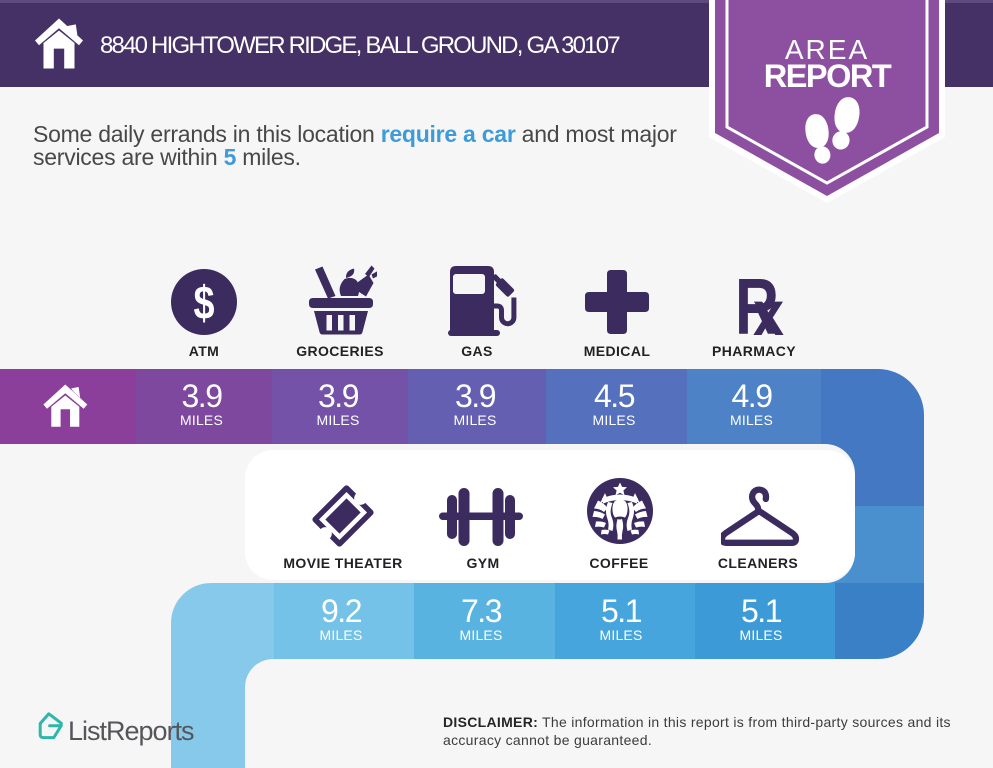 The image size is (993, 768). What do you see at coordinates (768, 307) in the screenshot?
I see `svg-text: x` at bounding box center [768, 307].